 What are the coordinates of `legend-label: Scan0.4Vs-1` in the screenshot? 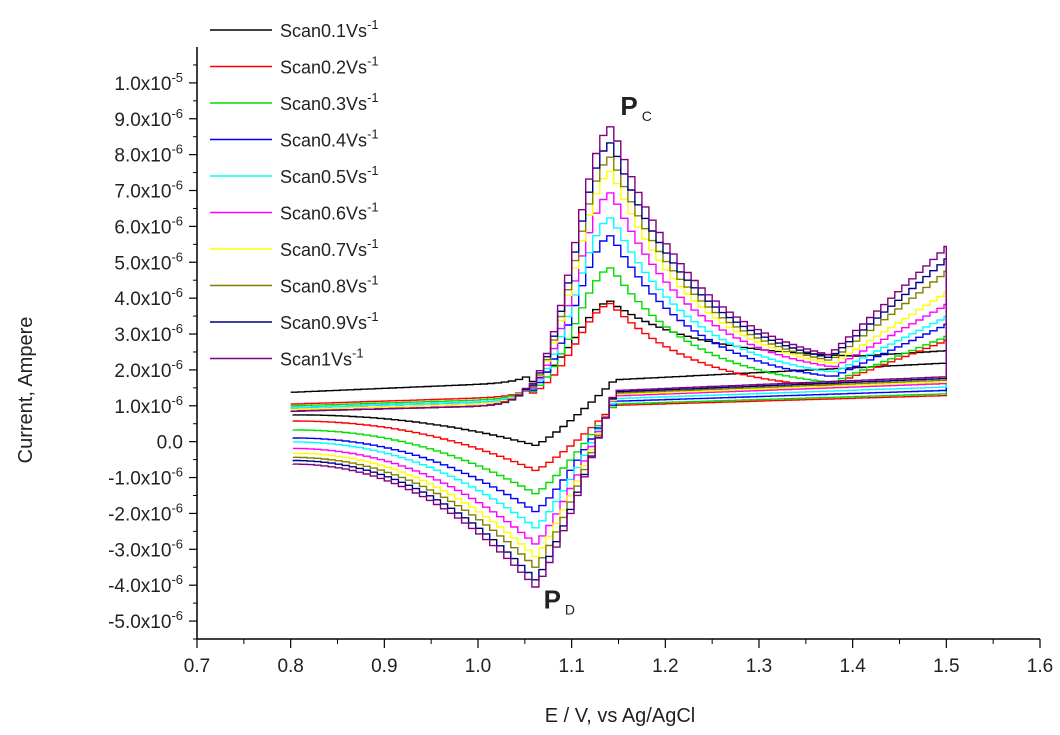 It's located at (329, 139).